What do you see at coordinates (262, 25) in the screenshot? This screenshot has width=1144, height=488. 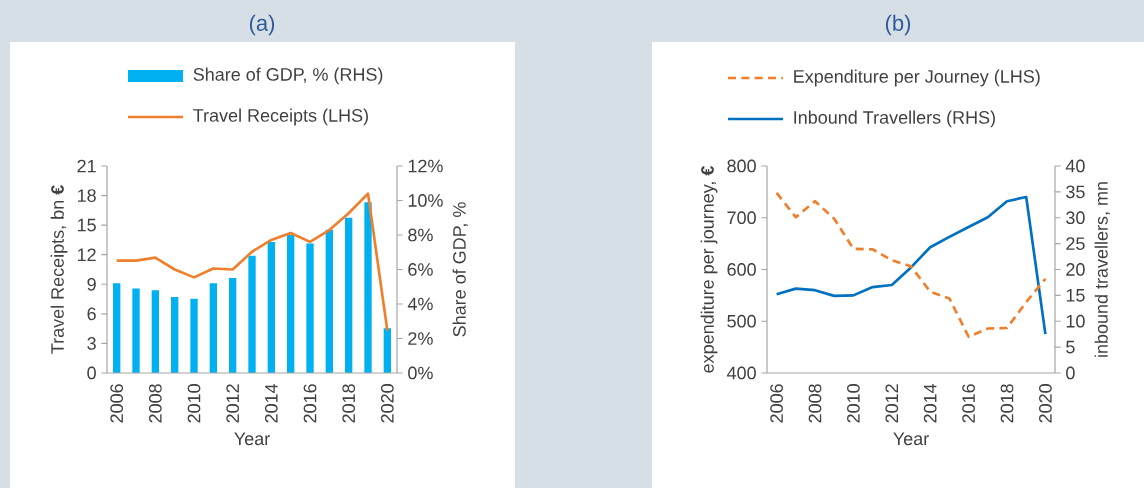 I see `chart-title: (a)` at bounding box center [262, 25].